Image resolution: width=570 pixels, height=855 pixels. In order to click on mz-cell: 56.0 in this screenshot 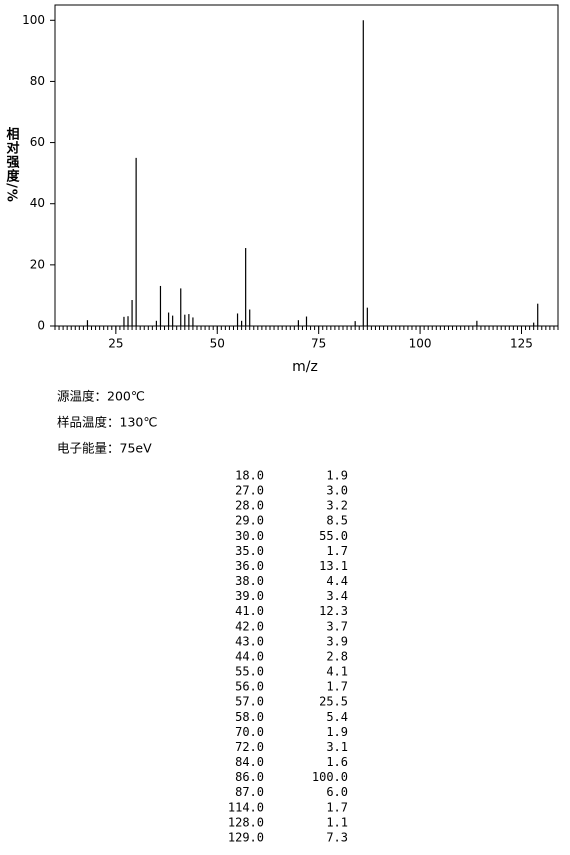, I will do `click(249, 687)`.